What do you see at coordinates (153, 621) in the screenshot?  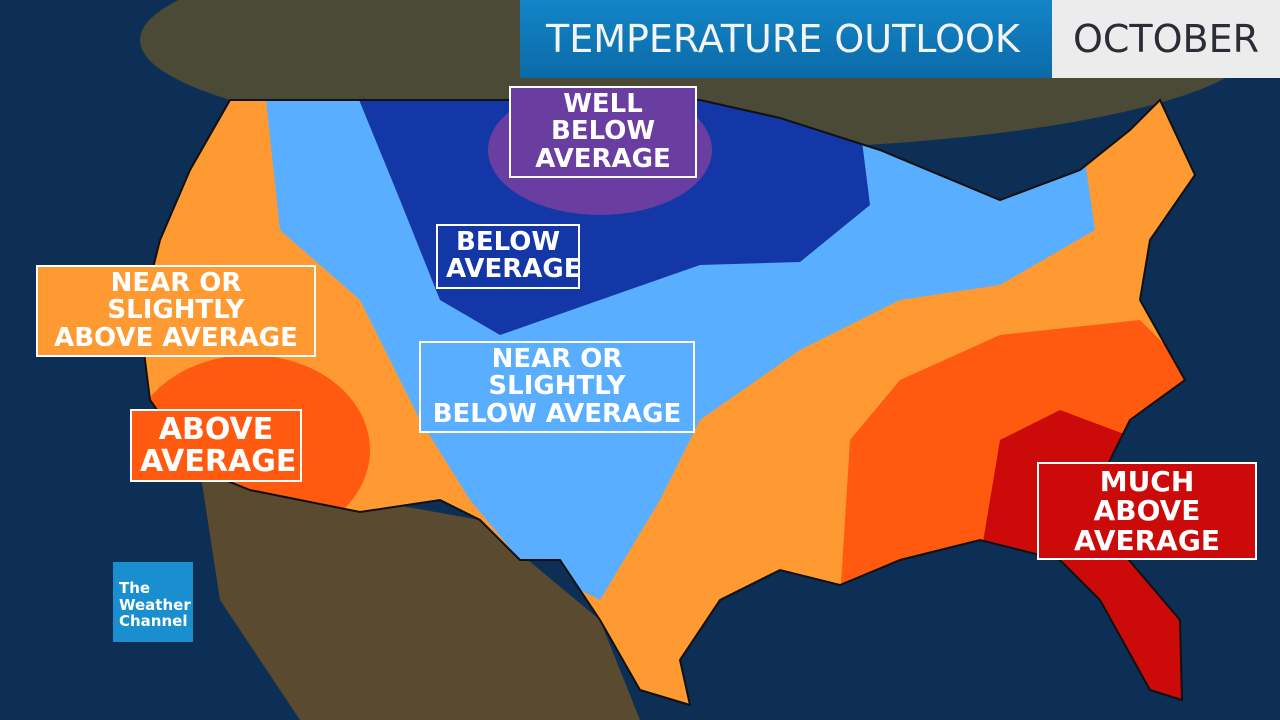 I see `logo-line: Channel` at bounding box center [153, 621].